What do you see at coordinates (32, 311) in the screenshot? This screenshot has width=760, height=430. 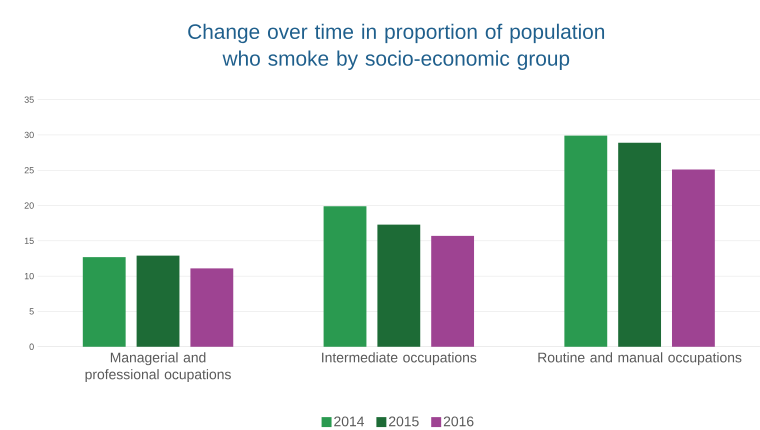 I see `y-tick-label: 5` at bounding box center [32, 311].